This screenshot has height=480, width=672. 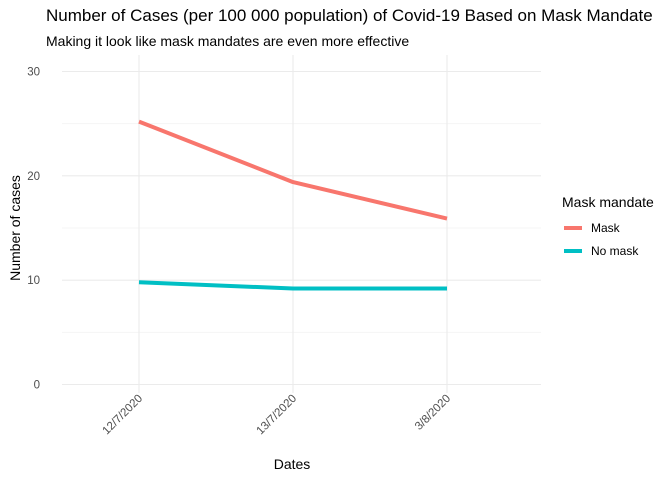 What do you see at coordinates (33, 229) in the screenshot?
I see `y-axis-ticks: 0 10 20 30` at bounding box center [33, 229].